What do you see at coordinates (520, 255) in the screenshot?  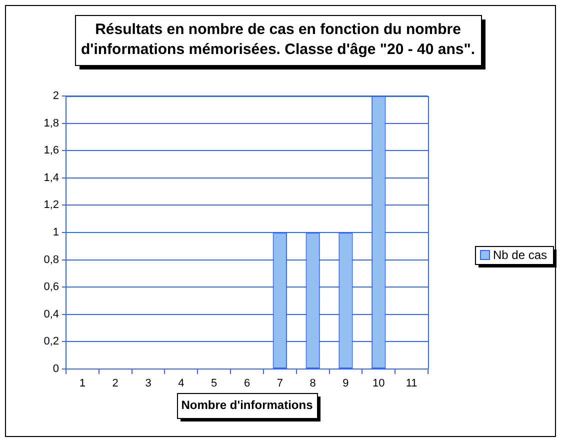 I see `legend-label: Nb de cas` at bounding box center [520, 255].